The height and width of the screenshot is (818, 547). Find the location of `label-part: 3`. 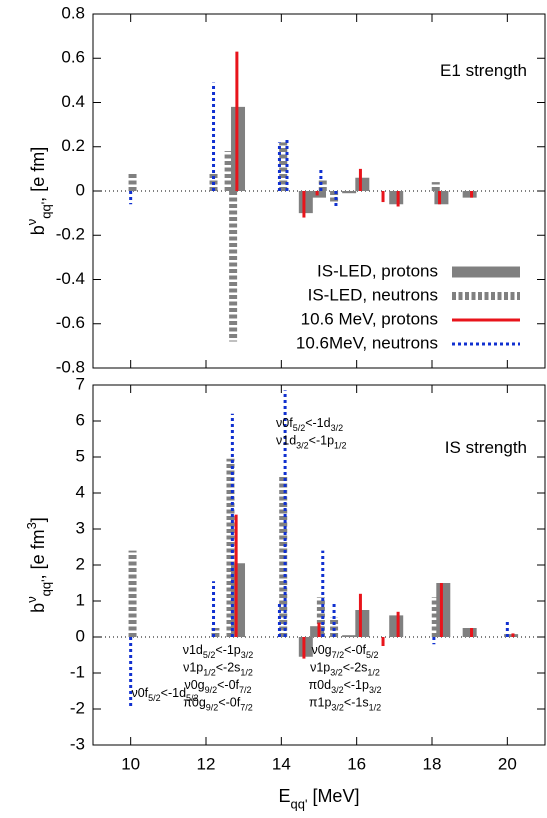

label-part: 3 is located at coordinates (31, 525).